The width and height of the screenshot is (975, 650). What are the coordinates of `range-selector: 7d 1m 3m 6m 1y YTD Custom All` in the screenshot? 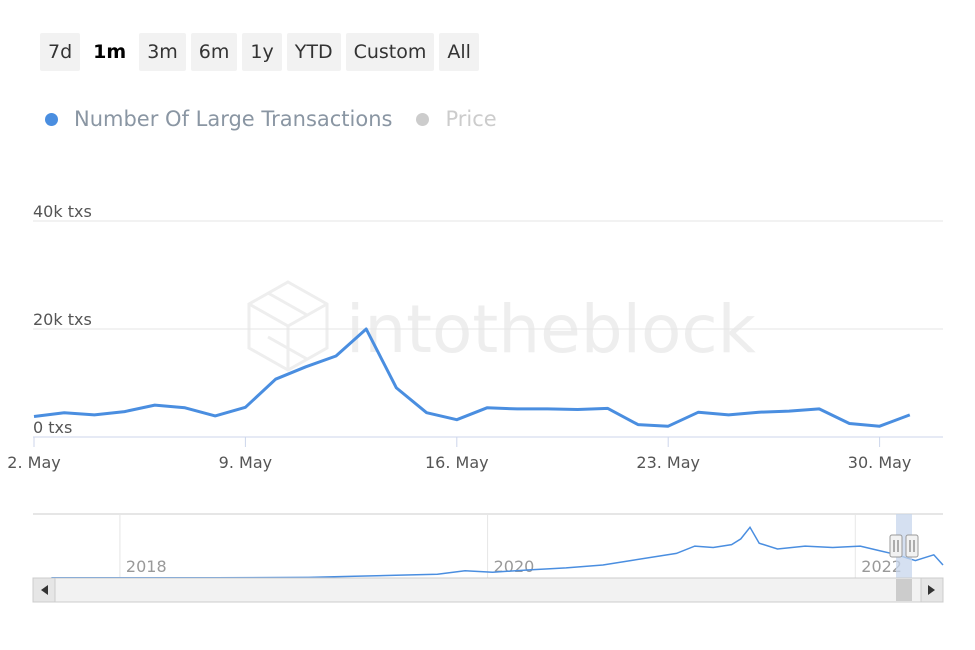 It's located at (259, 52).